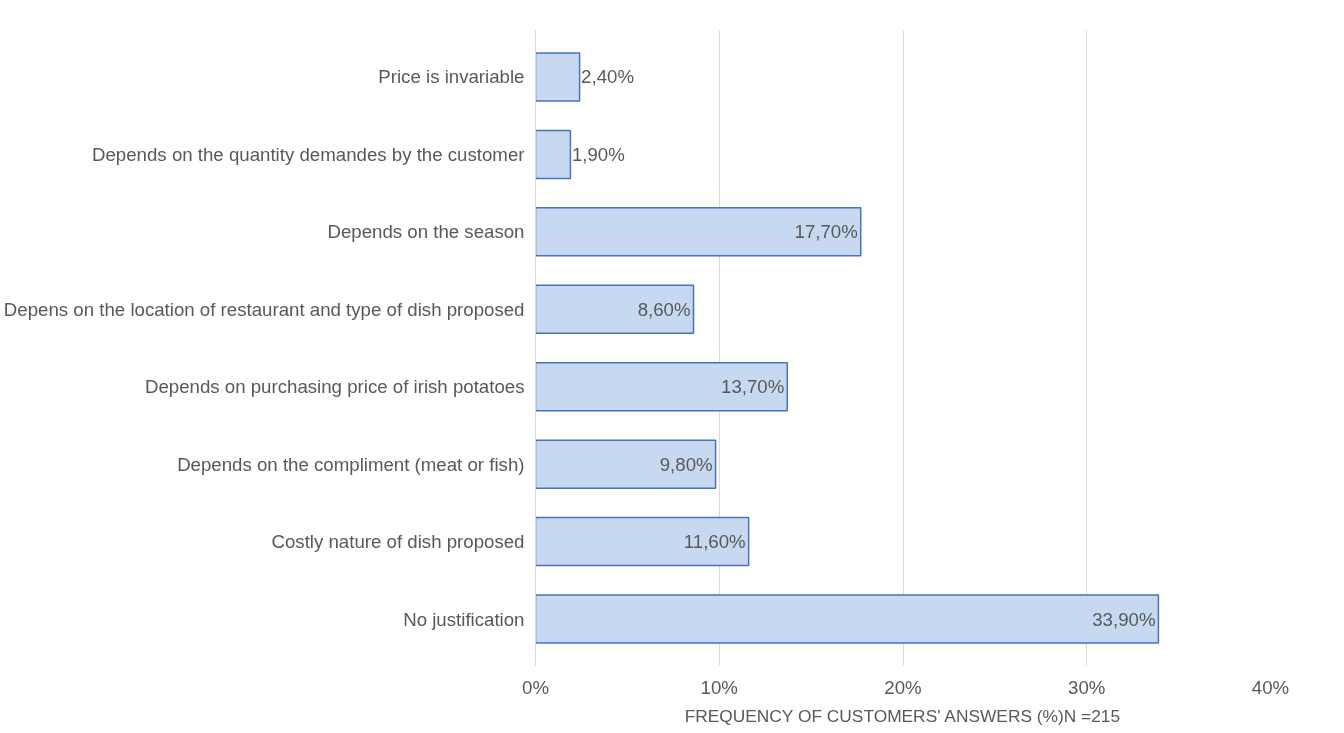 The height and width of the screenshot is (733, 1344). What do you see at coordinates (334, 387) in the screenshot?
I see `y-tick-label: Depends on purchasing price of irish potatoes` at bounding box center [334, 387].